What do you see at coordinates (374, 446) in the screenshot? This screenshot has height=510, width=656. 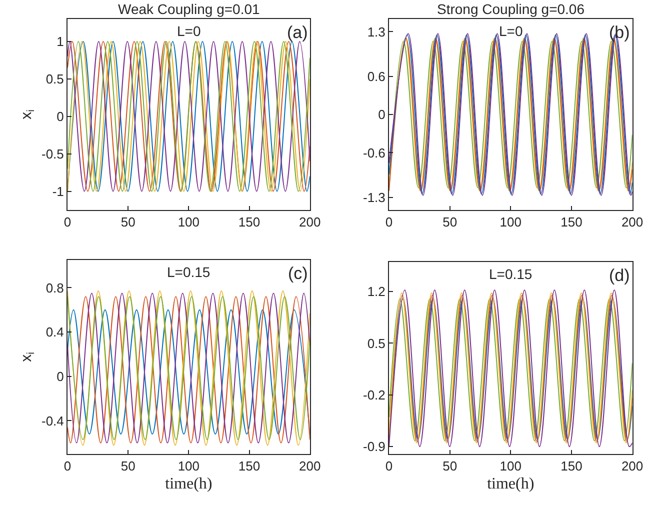 I see `y-tick-label: -0.9` at bounding box center [374, 446].